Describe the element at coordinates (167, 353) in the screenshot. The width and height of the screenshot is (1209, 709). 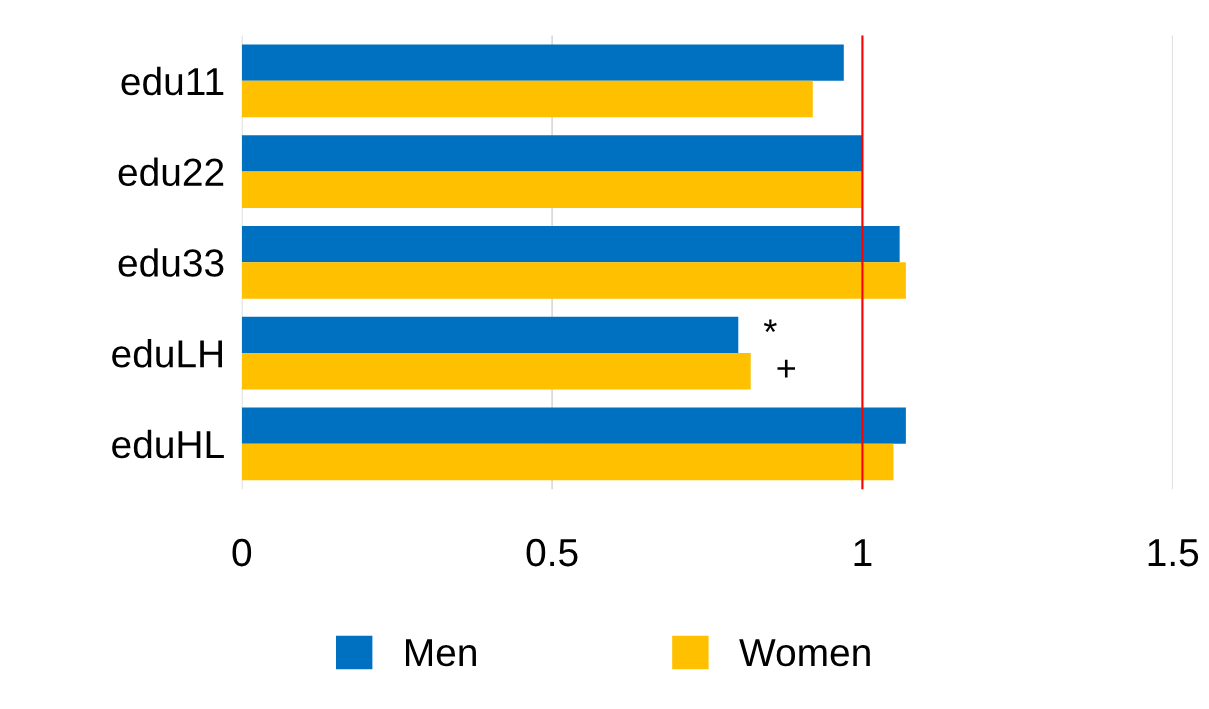
I see `y-tick-label: eduLH` at that location.